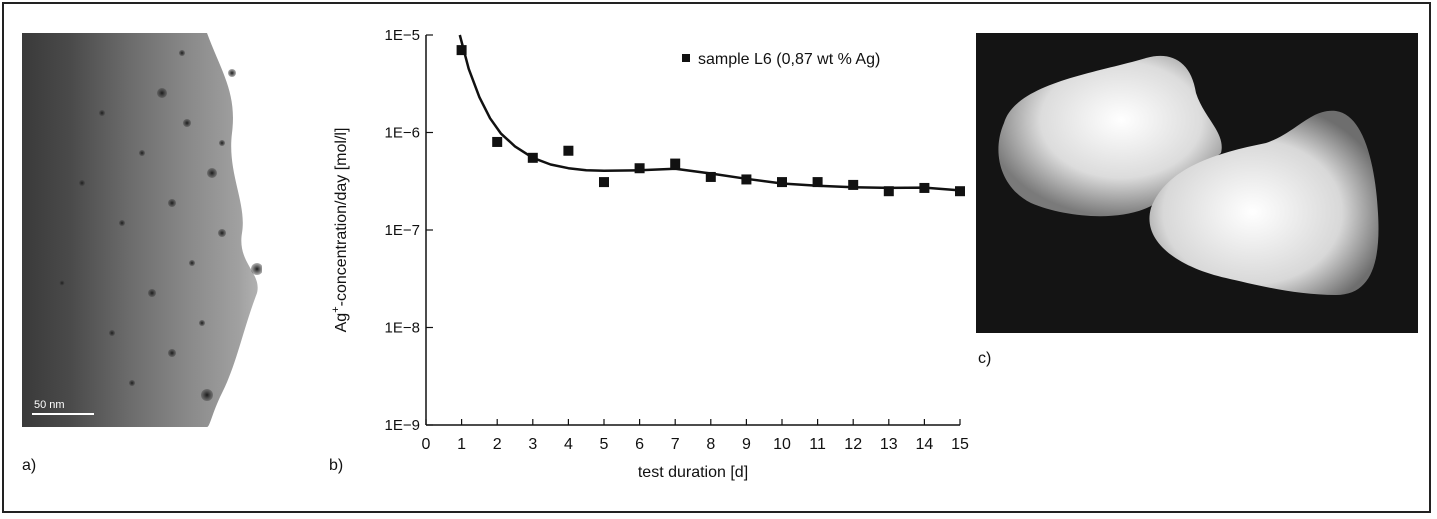 This screenshot has width=1437, height=519. Describe the element at coordinates (604, 444) in the screenshot. I see `x-tick-label: 5` at that location.